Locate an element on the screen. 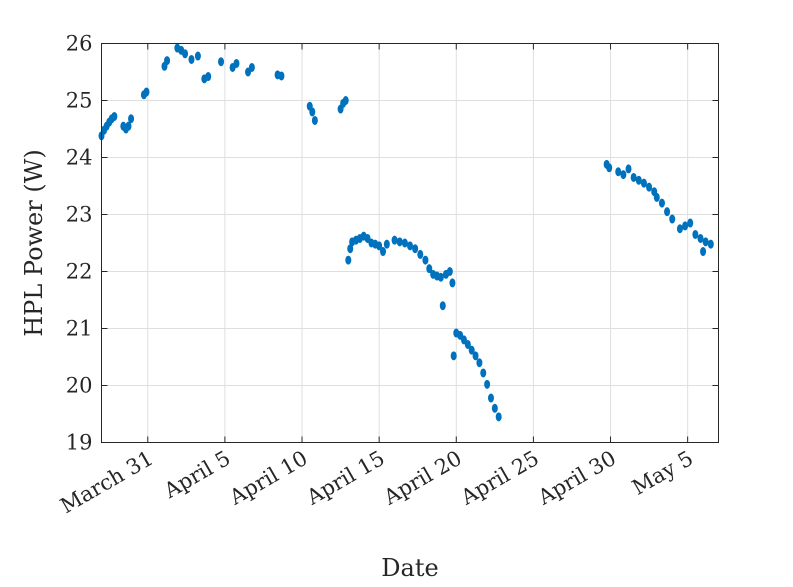 This screenshot has height=587, width=793. x-tick-label: April 20 is located at coordinates (422, 478).